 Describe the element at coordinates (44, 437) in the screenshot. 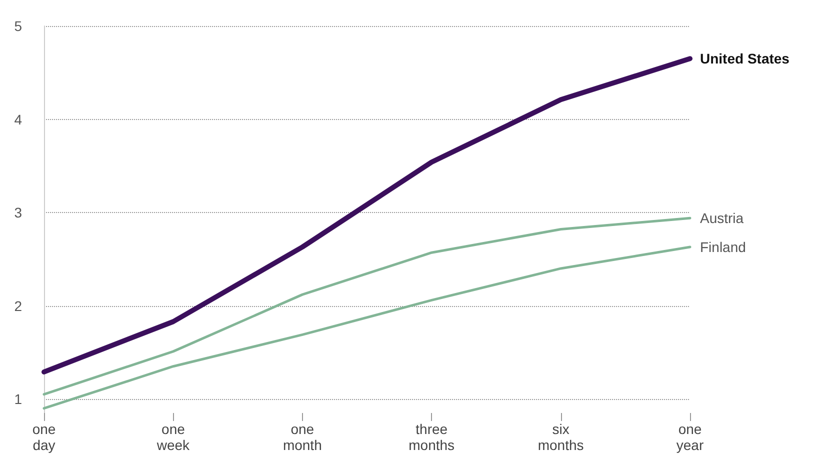

I see `x-tick-label: one day` at that location.